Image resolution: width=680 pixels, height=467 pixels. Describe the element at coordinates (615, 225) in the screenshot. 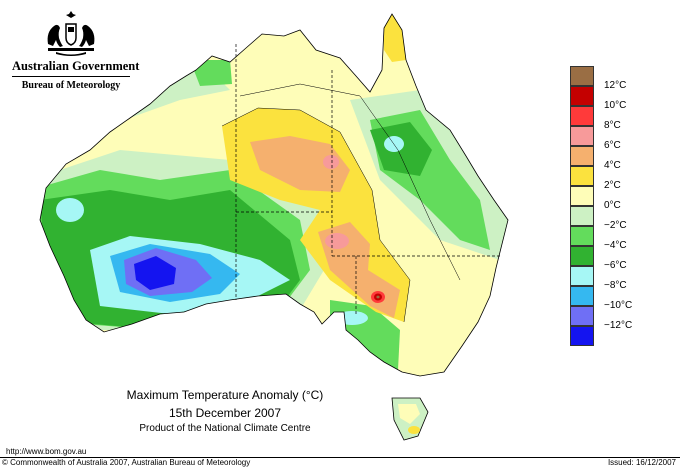

I see `legend-label: −2°C` at that location.